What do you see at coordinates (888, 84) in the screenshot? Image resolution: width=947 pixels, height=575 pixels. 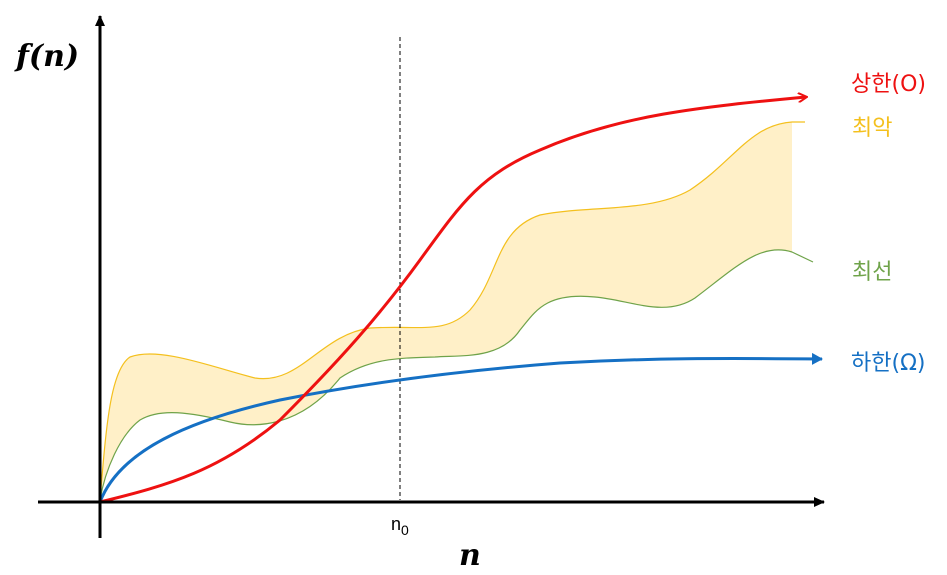 I see `upper-bound-label: 상한(O)` at bounding box center [888, 84].